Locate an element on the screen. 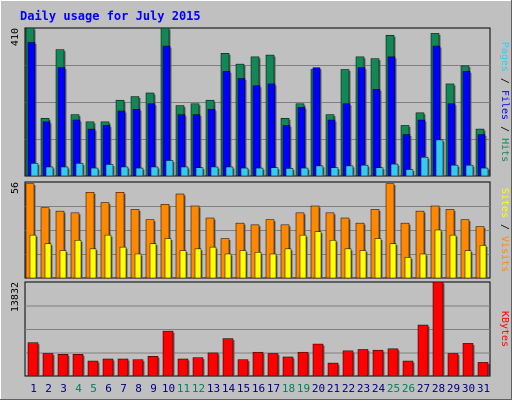  x-tick-label-day-17: 17 is located at coordinates (273, 388).